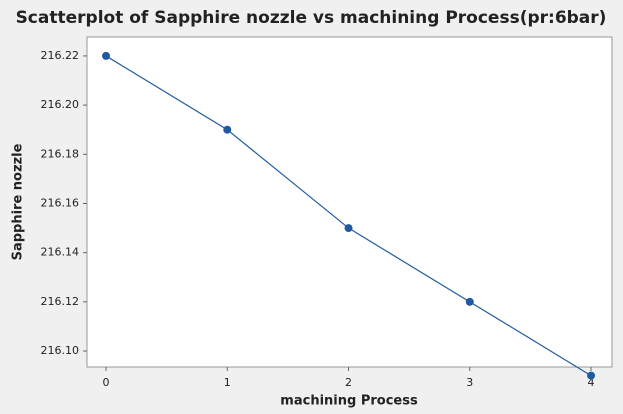 This screenshot has height=414, width=623. Describe the element at coordinates (60, 202) in the screenshot. I see `y-tick-label: 216.16` at that location.